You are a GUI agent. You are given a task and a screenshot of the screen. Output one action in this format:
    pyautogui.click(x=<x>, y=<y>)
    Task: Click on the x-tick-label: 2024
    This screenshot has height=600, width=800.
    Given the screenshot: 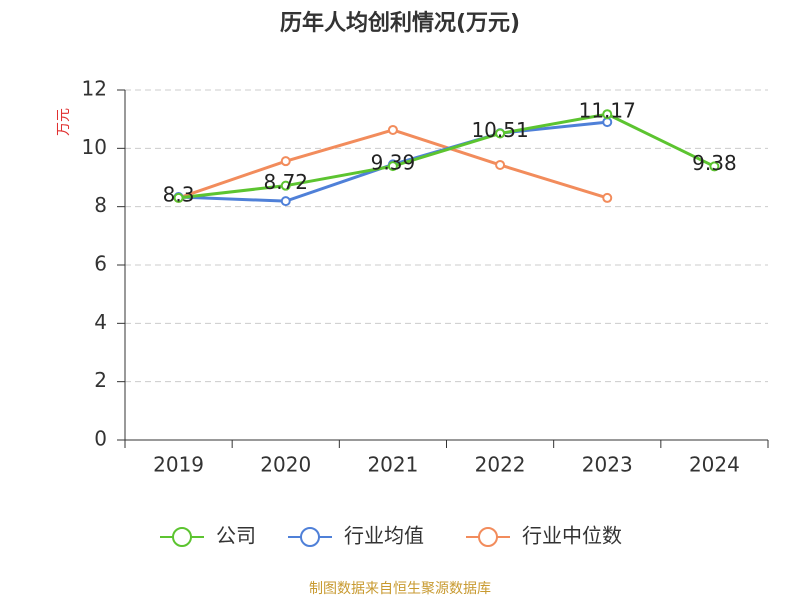 What is the action you would take?
    pyautogui.click(x=714, y=465)
    